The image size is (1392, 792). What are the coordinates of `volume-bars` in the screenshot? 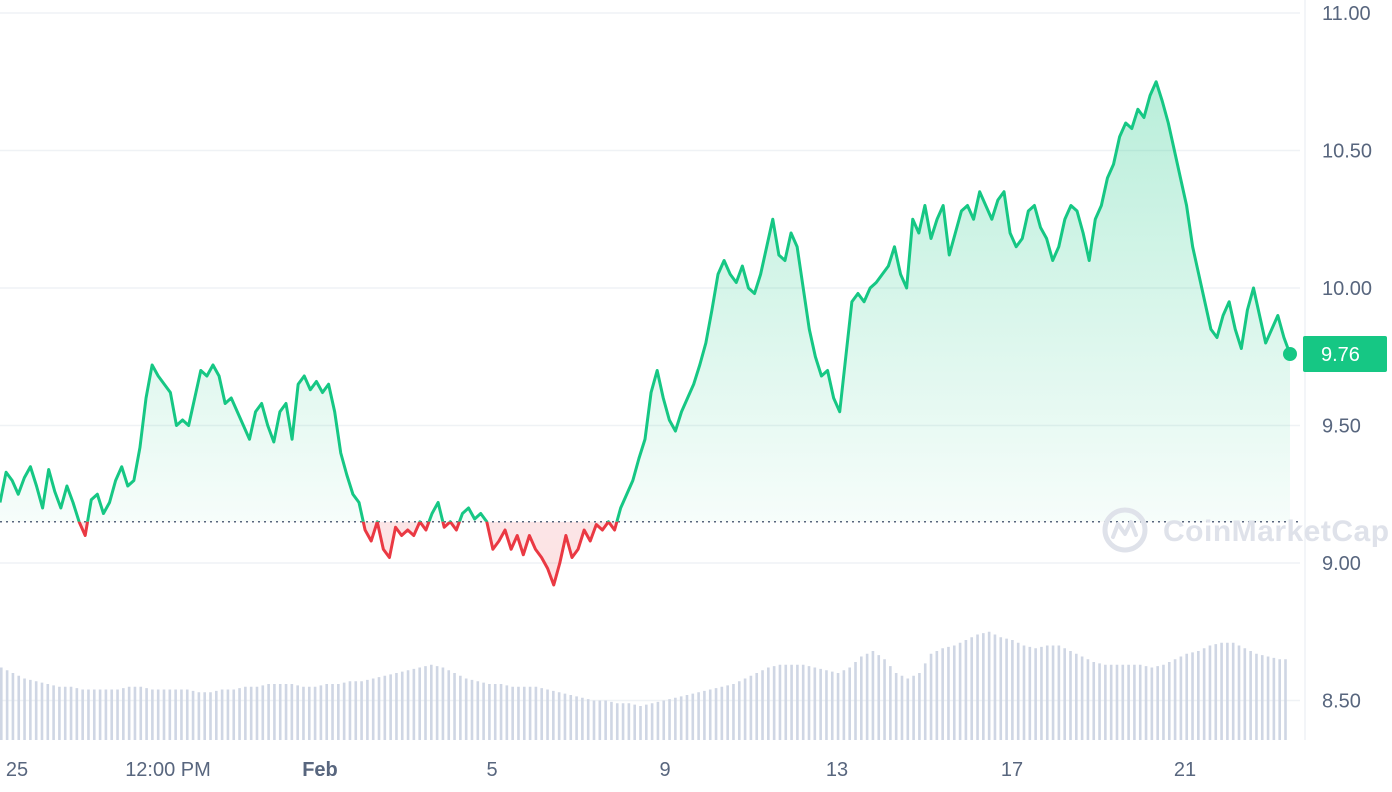 It's located at (643, 685).